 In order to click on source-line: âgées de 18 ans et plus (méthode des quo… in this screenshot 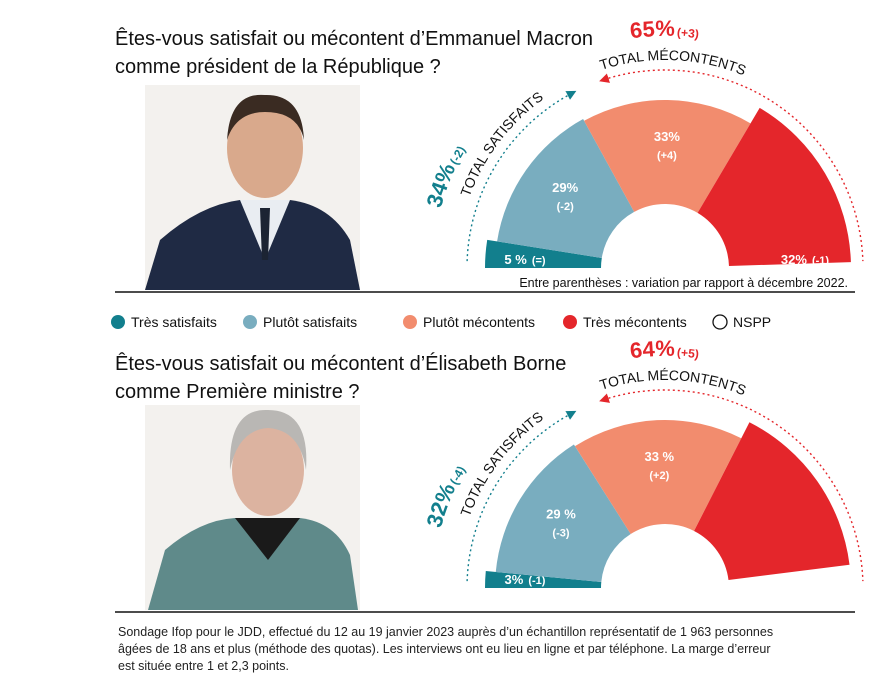, I will do `click(444, 649)`.